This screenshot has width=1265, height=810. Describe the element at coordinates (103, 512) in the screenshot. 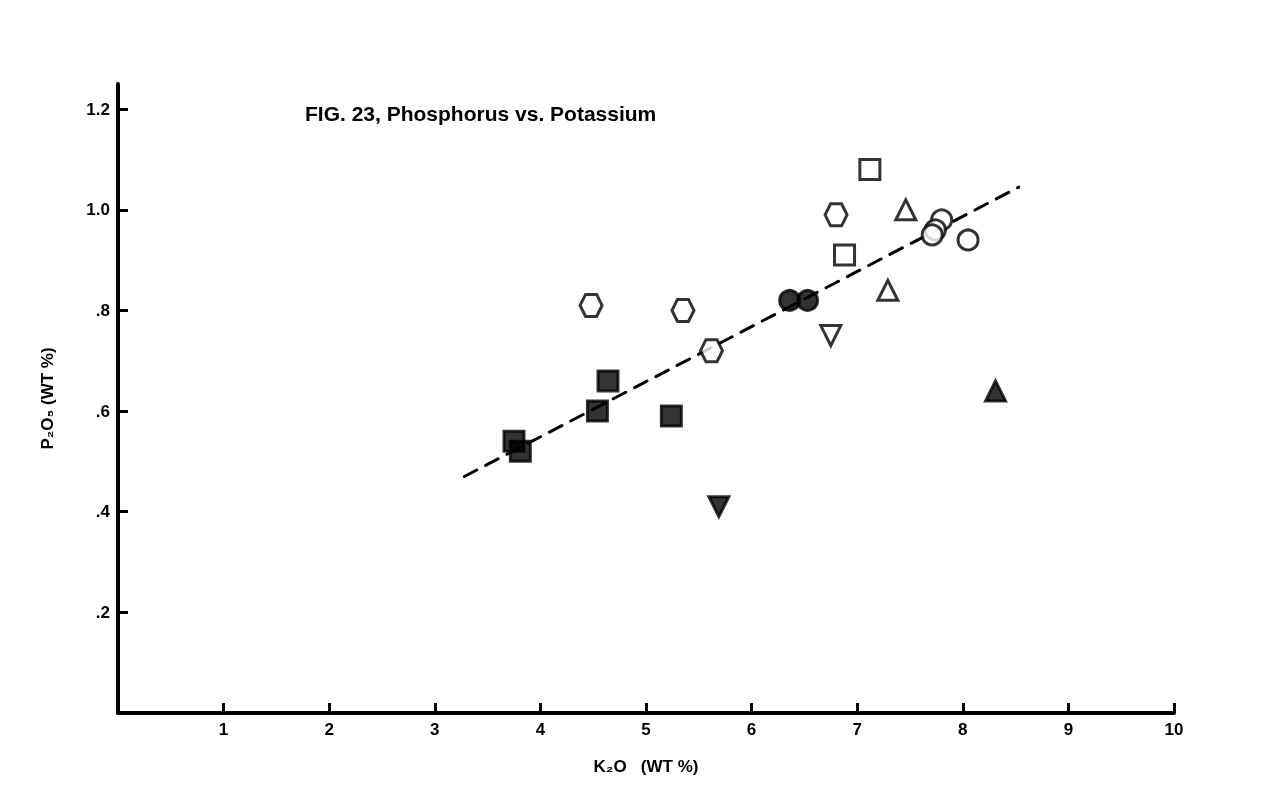

I see `y-tick-label: .4` at that location.